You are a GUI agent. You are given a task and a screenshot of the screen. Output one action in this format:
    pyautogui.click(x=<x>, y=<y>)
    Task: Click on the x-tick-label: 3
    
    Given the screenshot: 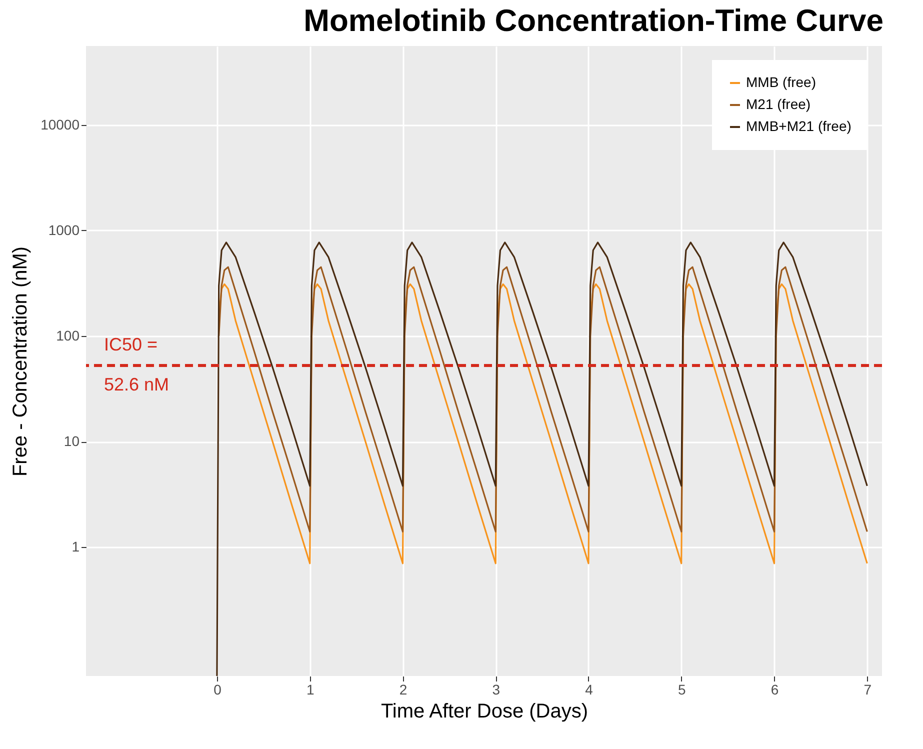 What is the action you would take?
    pyautogui.click(x=496, y=690)
    